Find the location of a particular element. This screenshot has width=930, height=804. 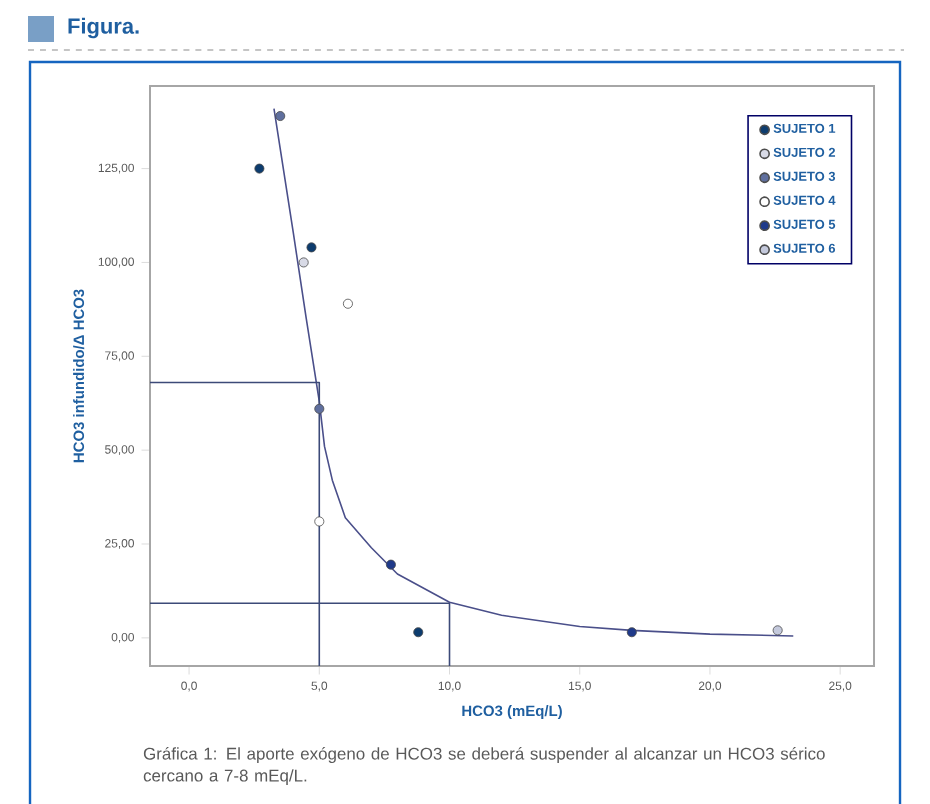

text: Gráfica 1: El aporte exógeno de HCO3 se deberá suspender al alcanzar un HCO3 sérico cercano a 7-8 mEq/L. is located at coordinates (484, 766).